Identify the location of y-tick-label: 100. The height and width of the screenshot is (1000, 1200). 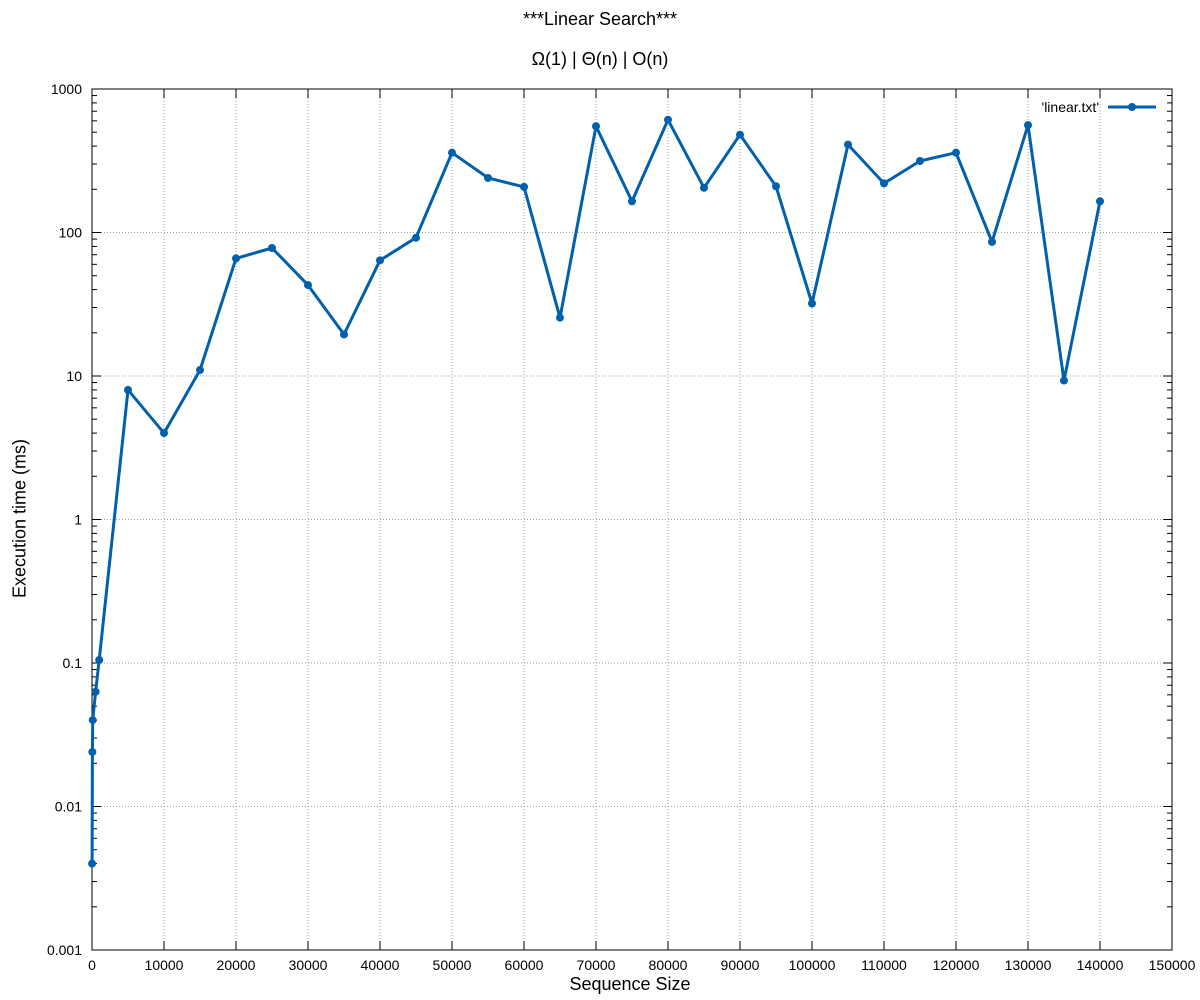
(71, 233).